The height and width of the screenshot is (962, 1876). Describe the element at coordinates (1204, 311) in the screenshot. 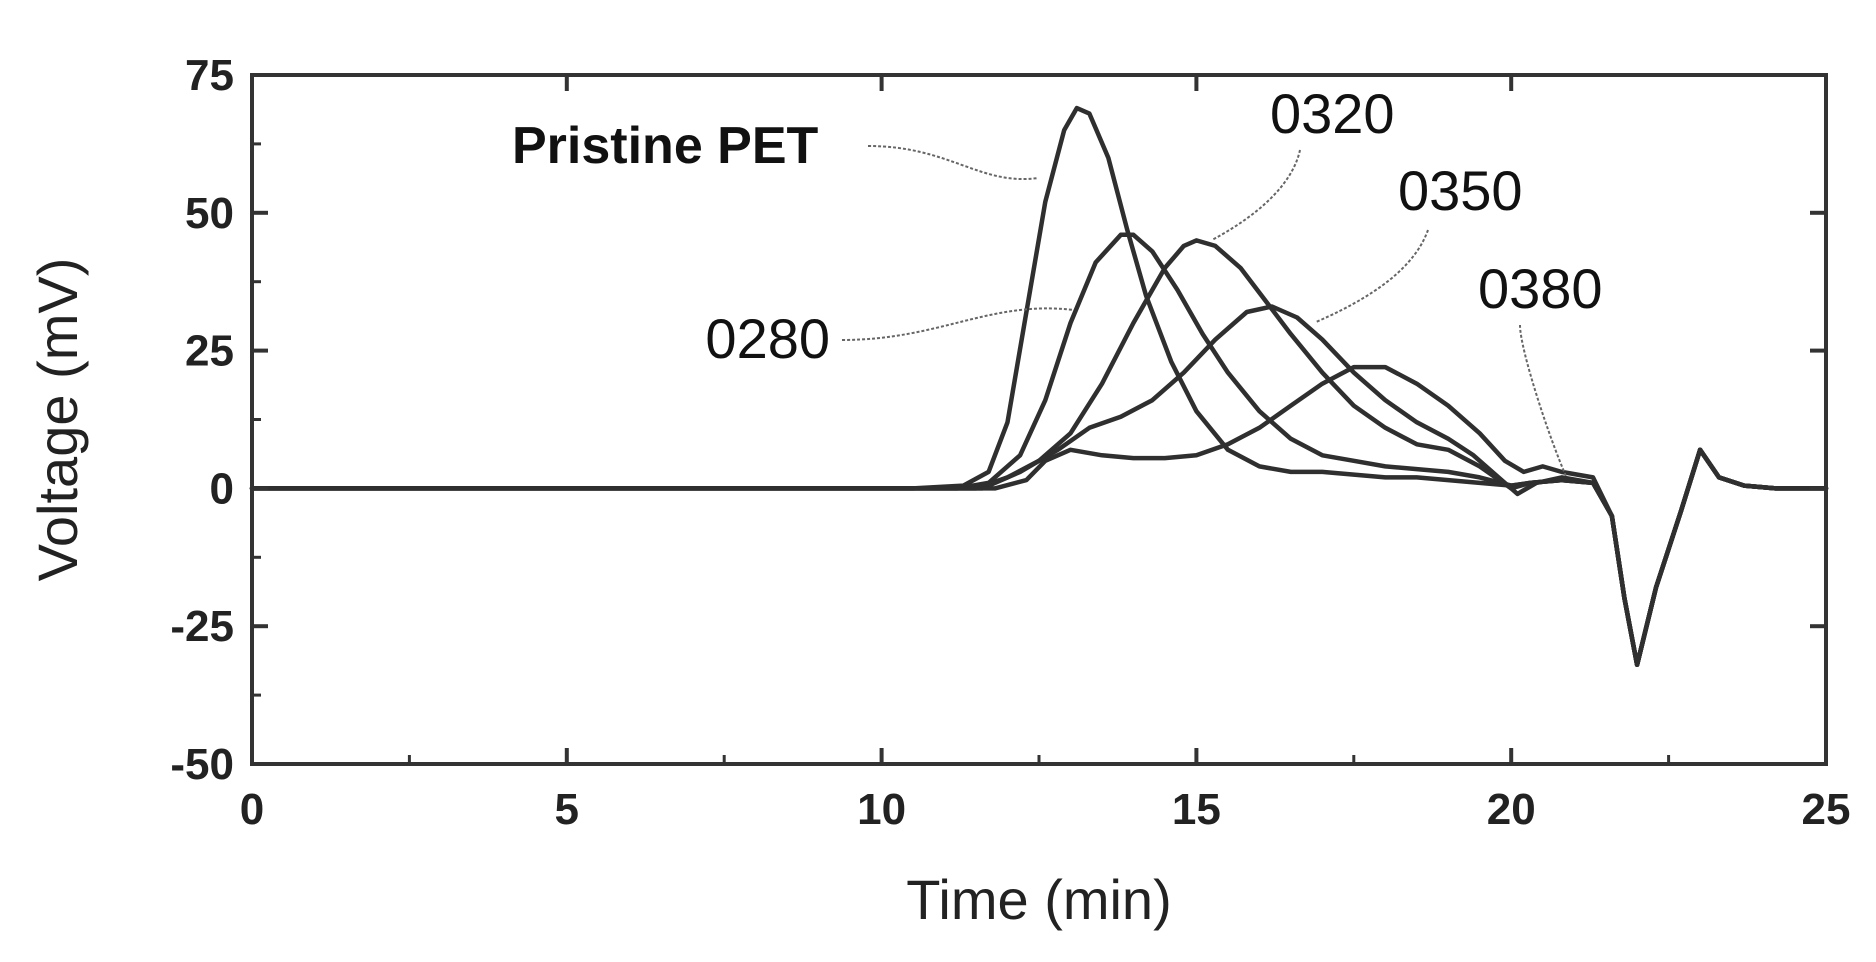

I see `leader-layer` at that location.